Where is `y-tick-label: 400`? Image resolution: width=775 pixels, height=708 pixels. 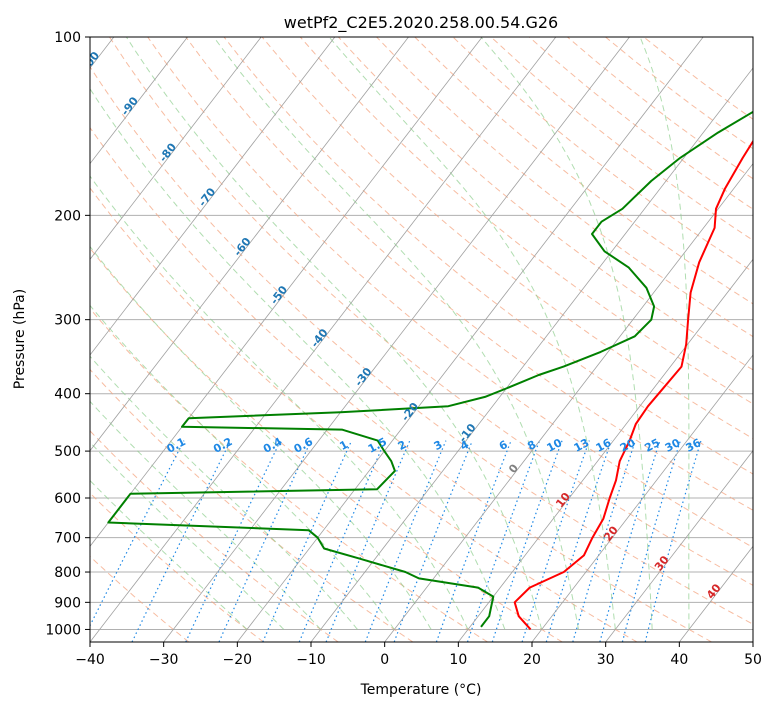 y-tick-label: 400 is located at coordinates (67, 395).